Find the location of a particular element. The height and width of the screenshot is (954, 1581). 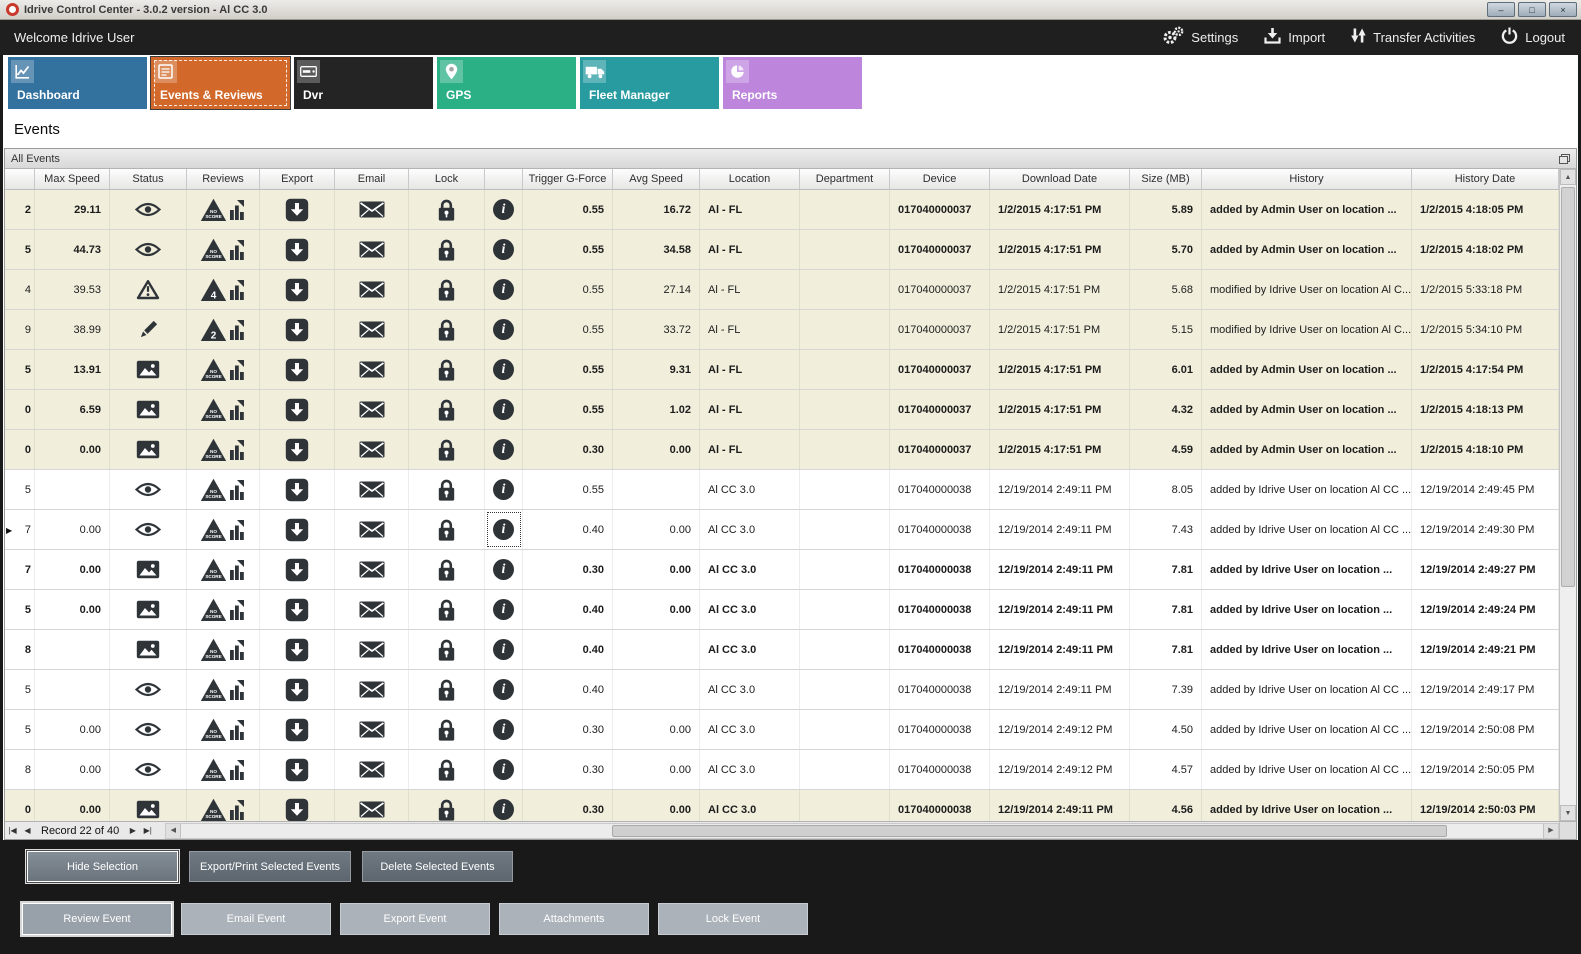

col-header-status: Status is located at coordinates (148, 179).